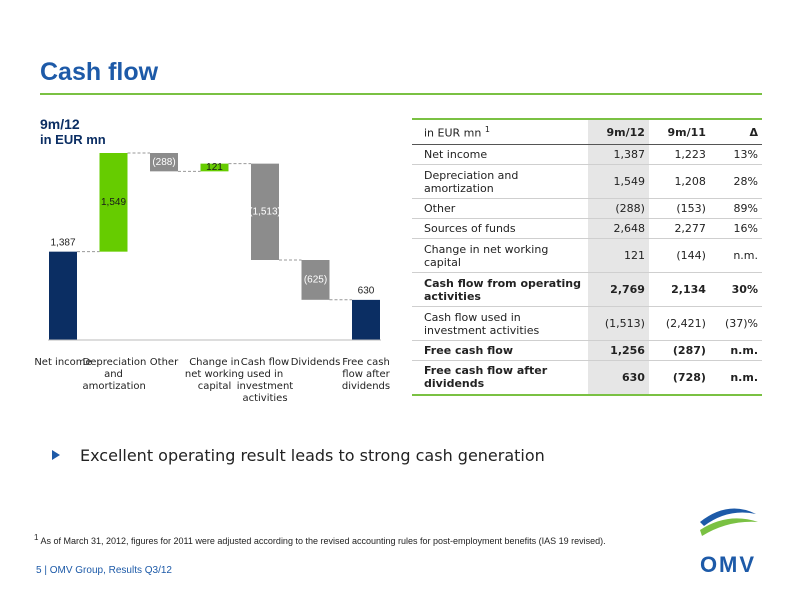 The image size is (800, 600). Describe the element at coordinates (500, 131) in the screenshot. I see `header-cell: in EUR mn 1` at that location.